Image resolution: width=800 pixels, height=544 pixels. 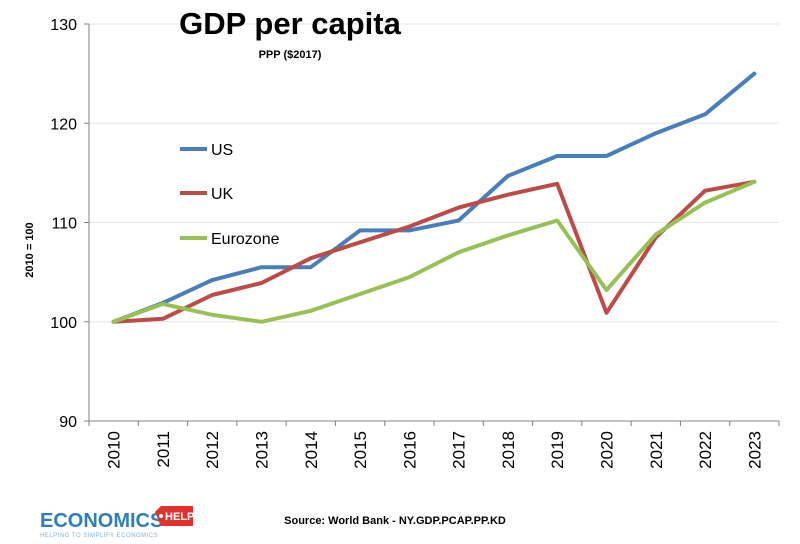 What do you see at coordinates (222, 150) in the screenshot?
I see `legend-label-us: US` at bounding box center [222, 150].